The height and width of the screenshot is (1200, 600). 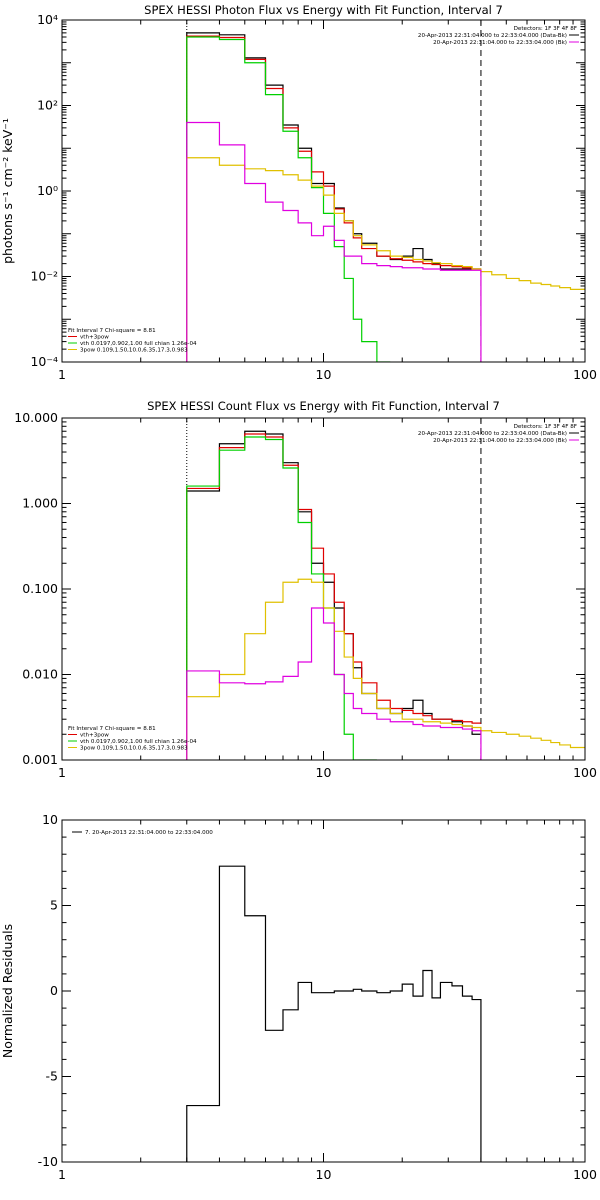 I want to click on y-axis-label: photons s⁻¹ cm⁻² keV⁻¹, so click(x=7, y=191).